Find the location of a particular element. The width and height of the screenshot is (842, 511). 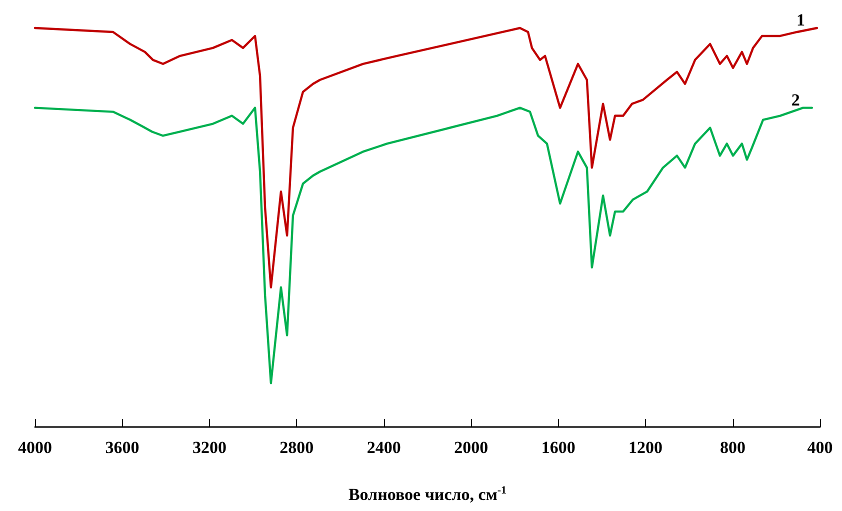

x-tick-label: 1600 is located at coordinates (558, 447).